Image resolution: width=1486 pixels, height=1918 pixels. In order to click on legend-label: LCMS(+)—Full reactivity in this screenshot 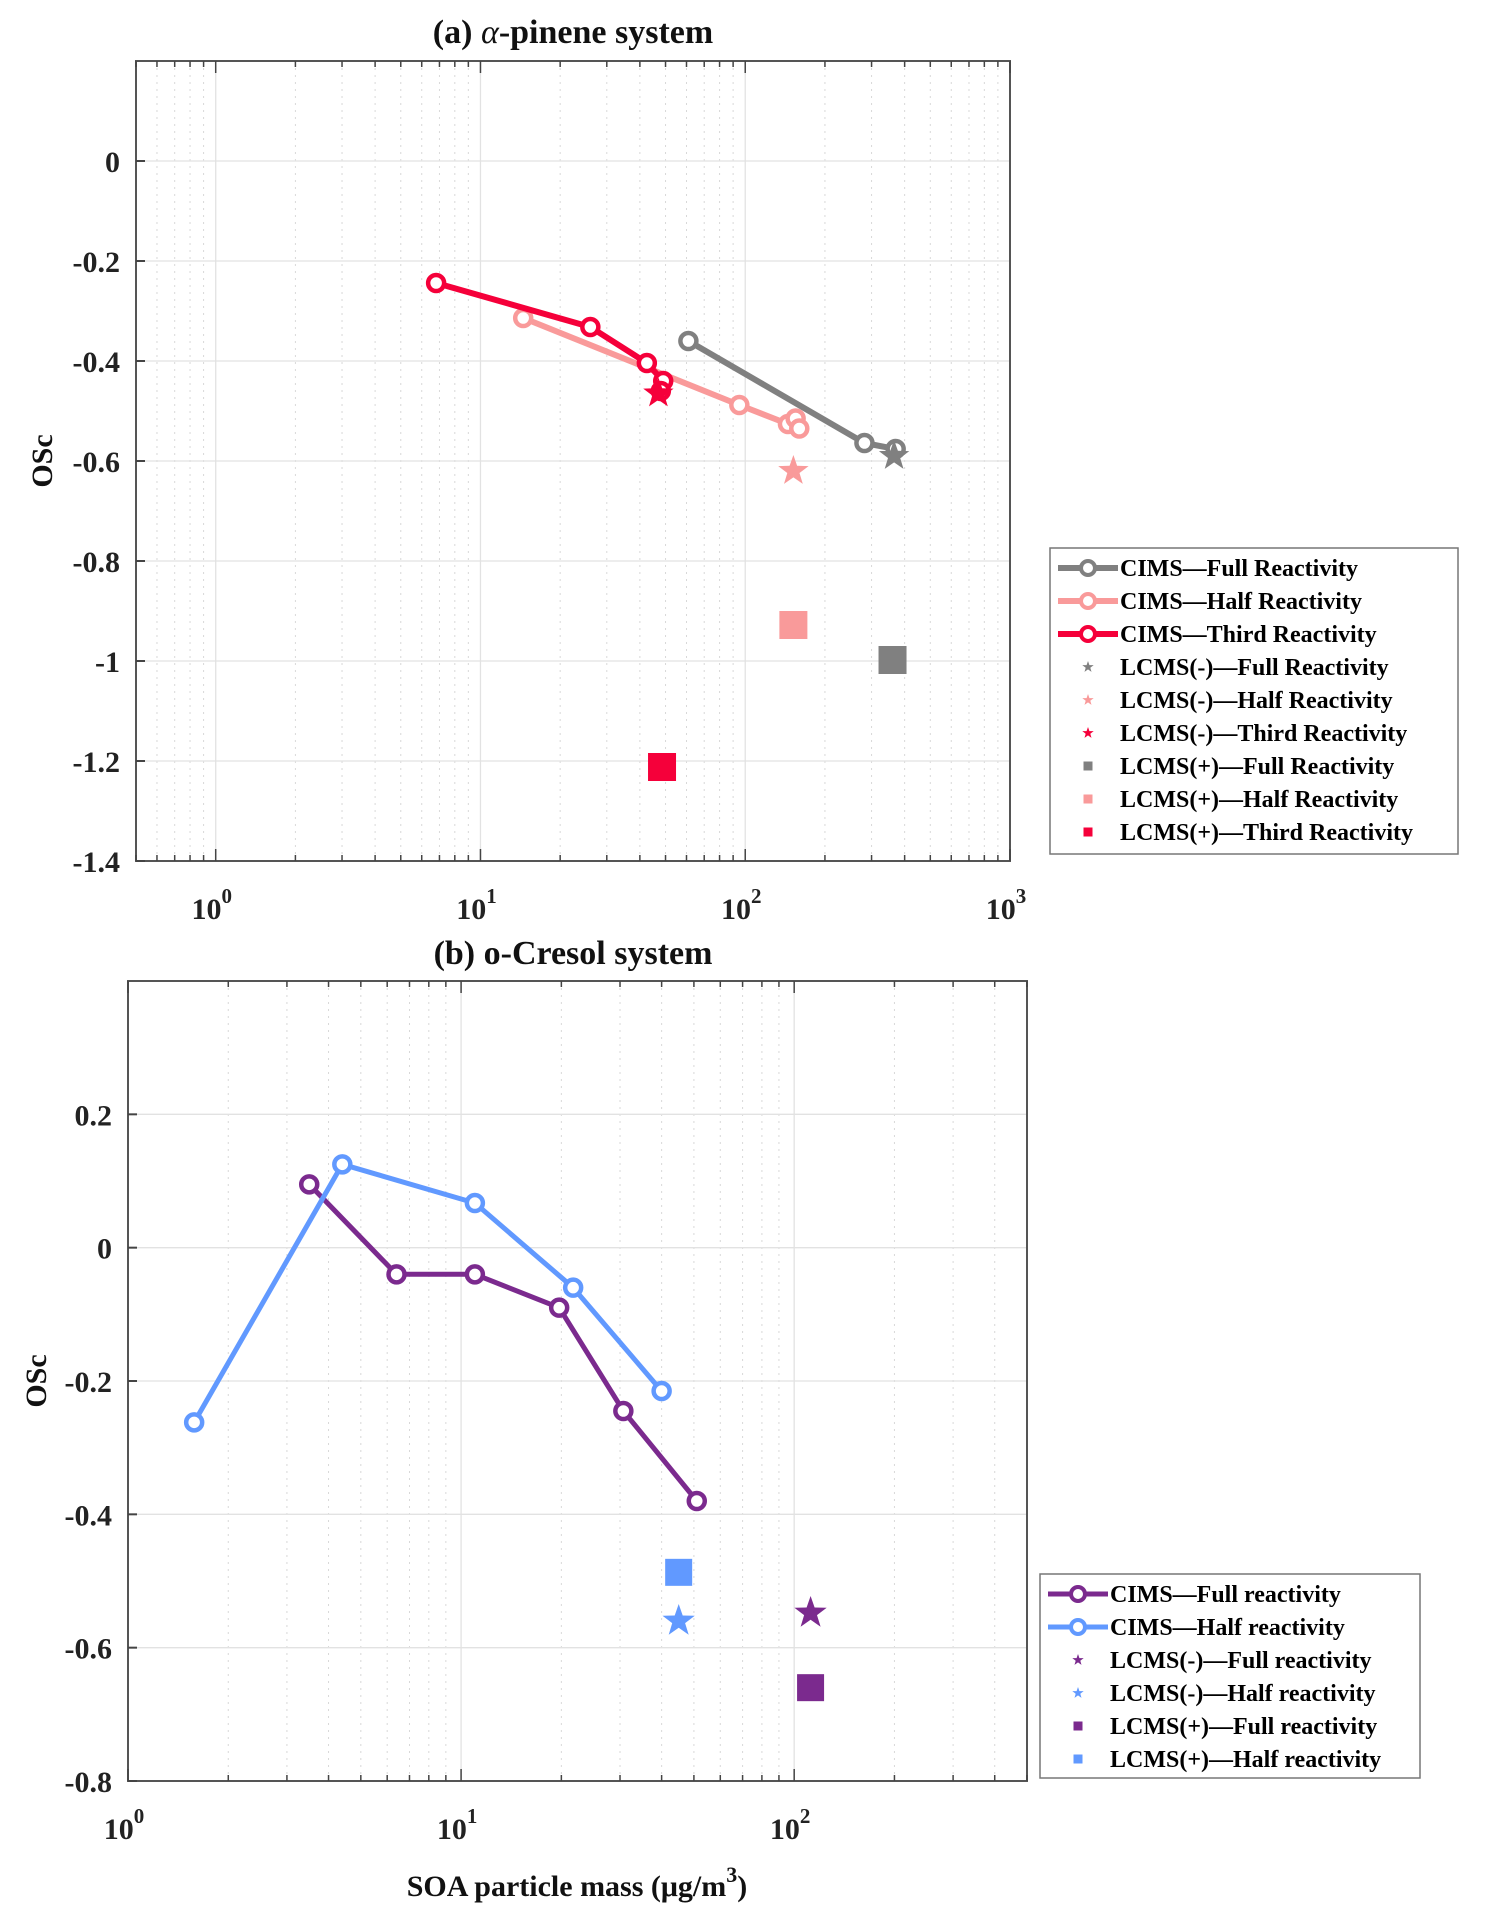, I will do `click(1243, 1727)`.